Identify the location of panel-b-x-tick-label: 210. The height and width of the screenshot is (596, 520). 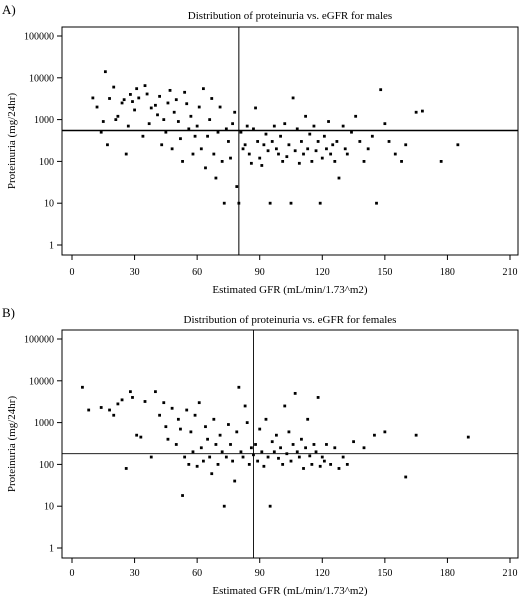
(510, 573).